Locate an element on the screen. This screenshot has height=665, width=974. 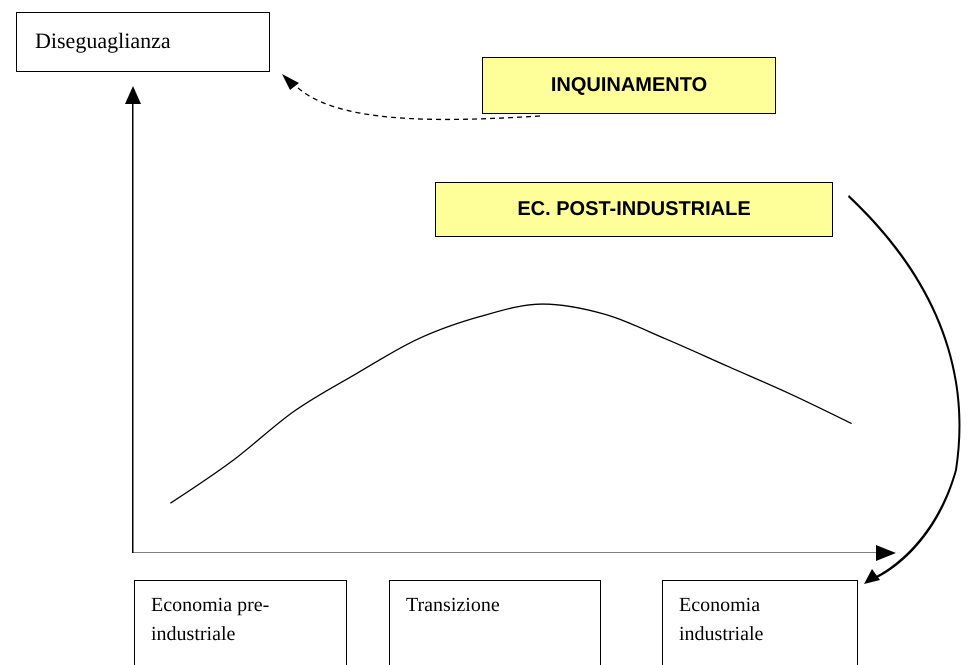
text: Diseguaglianza is located at coordinates (143, 42).